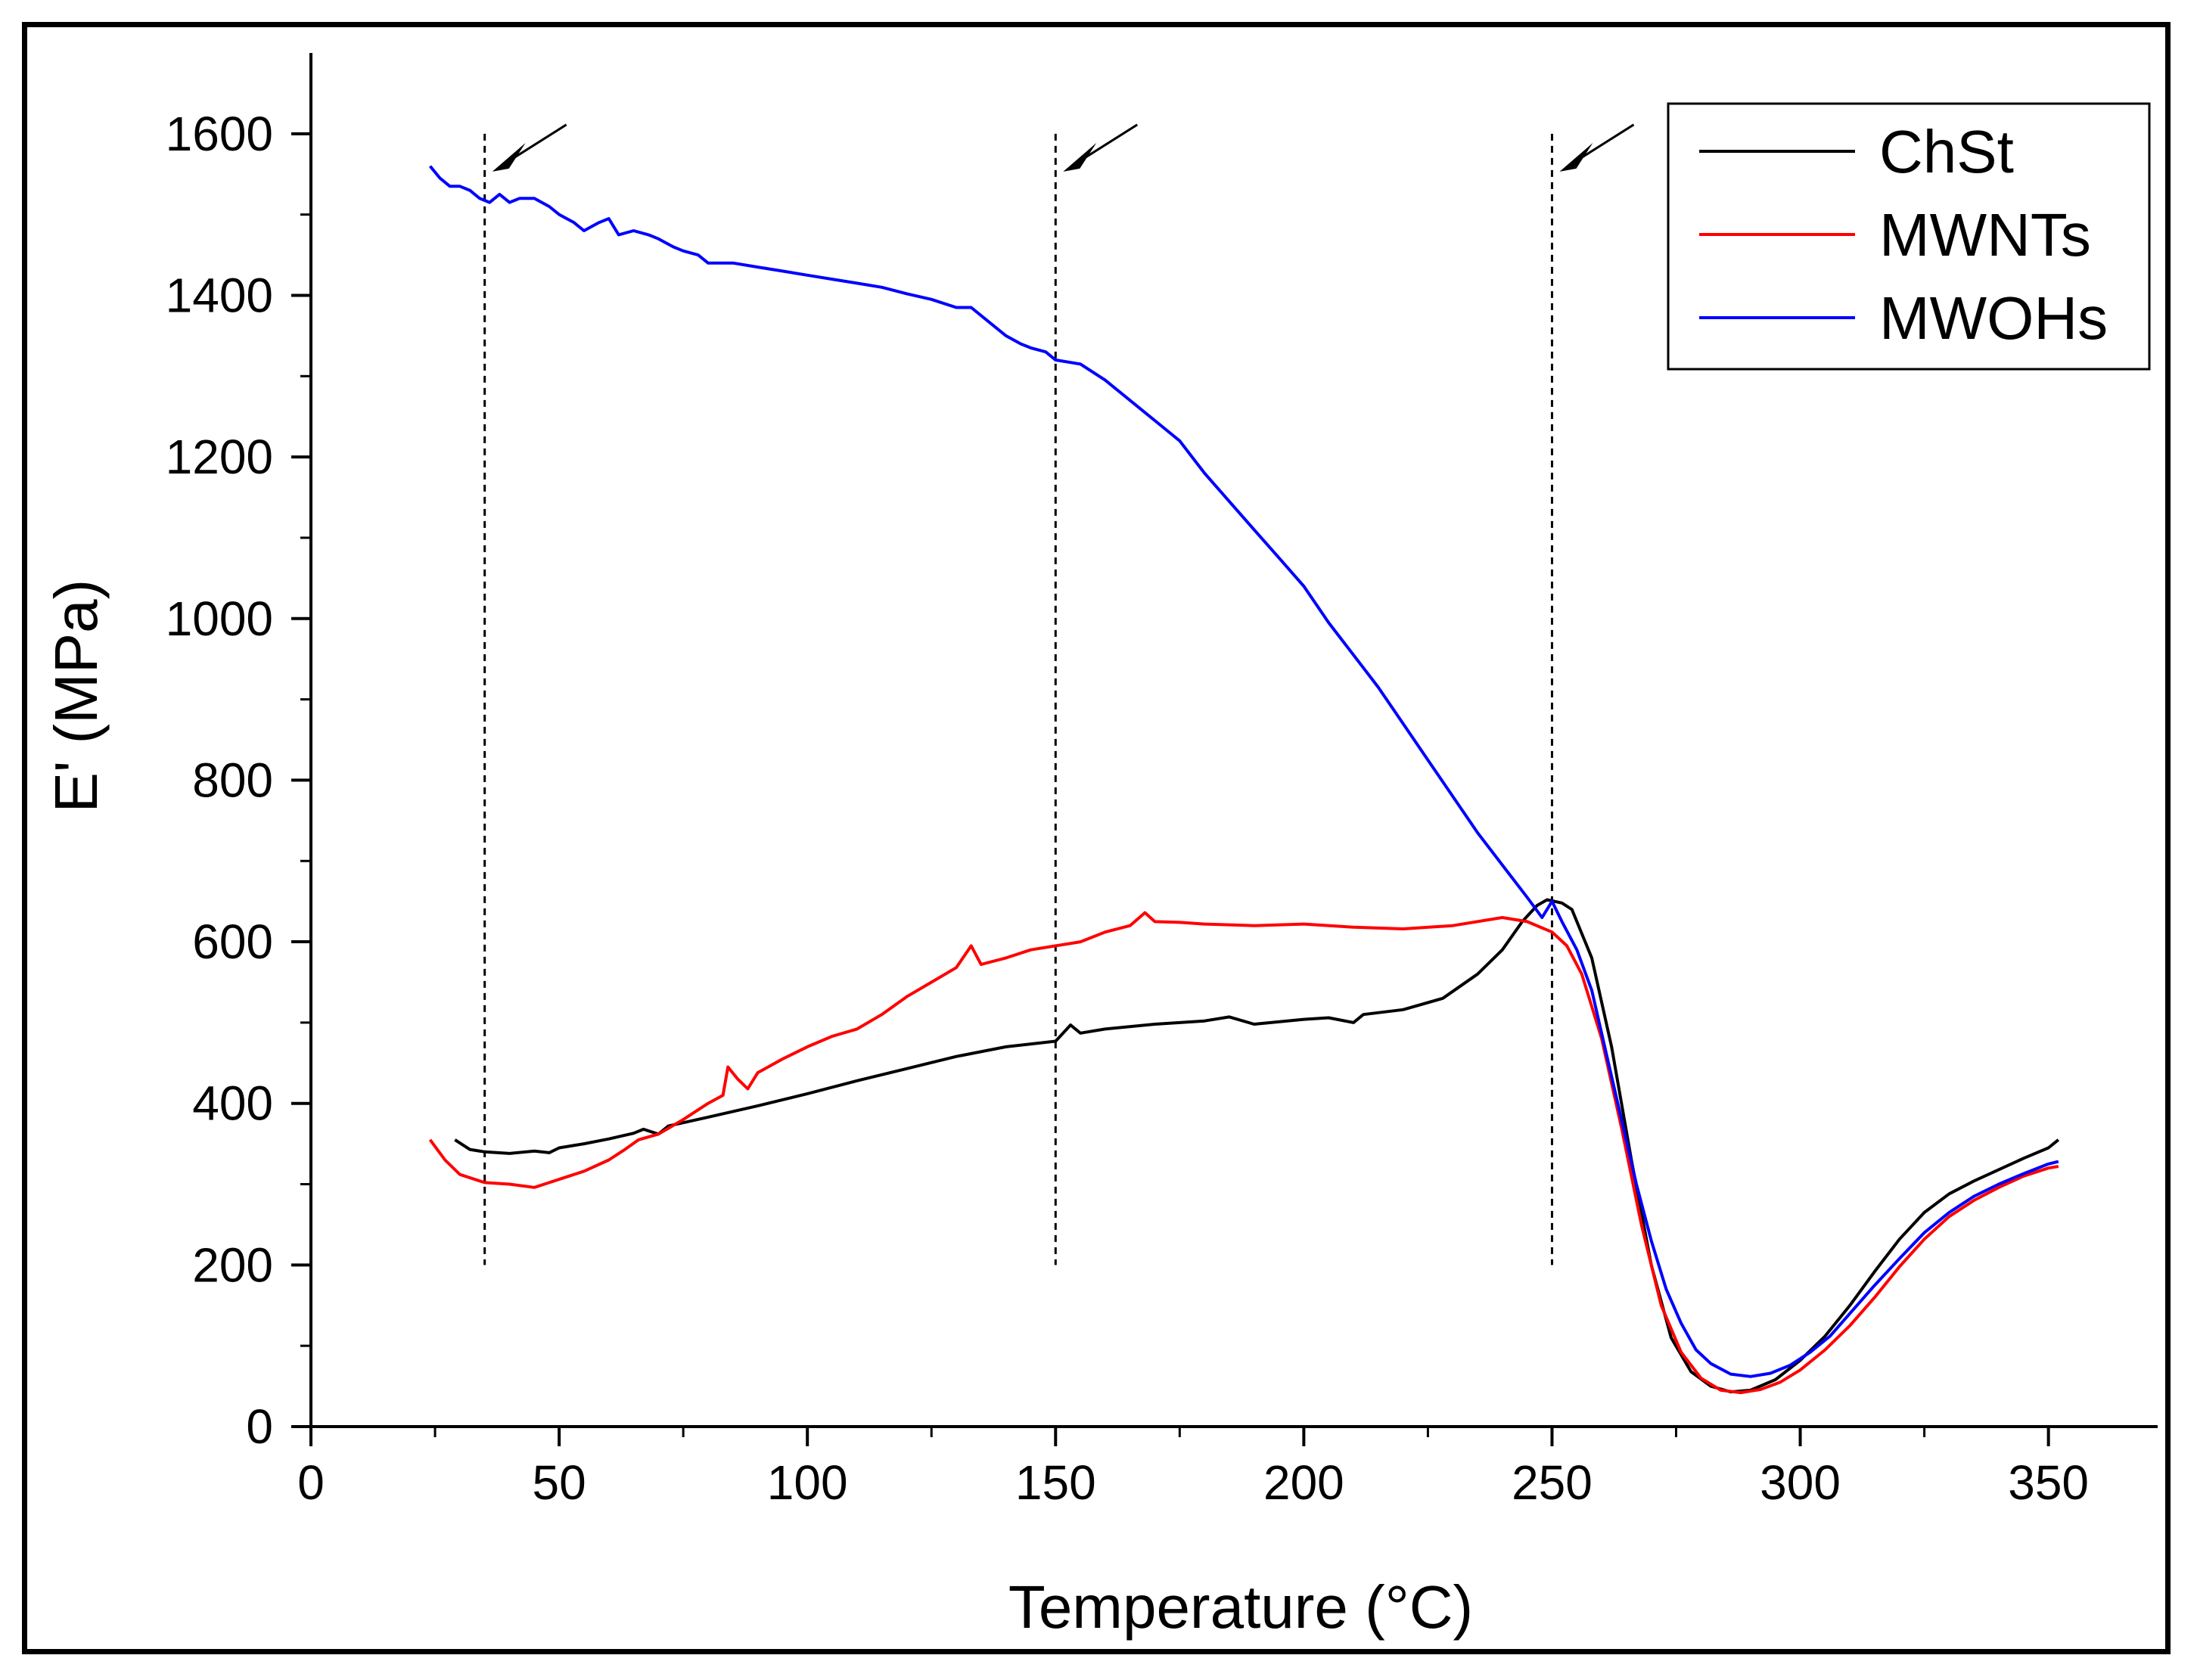  Describe the element at coordinates (1240, 1607) in the screenshot. I see `x-axis-title: Temperature (°C)` at that location.